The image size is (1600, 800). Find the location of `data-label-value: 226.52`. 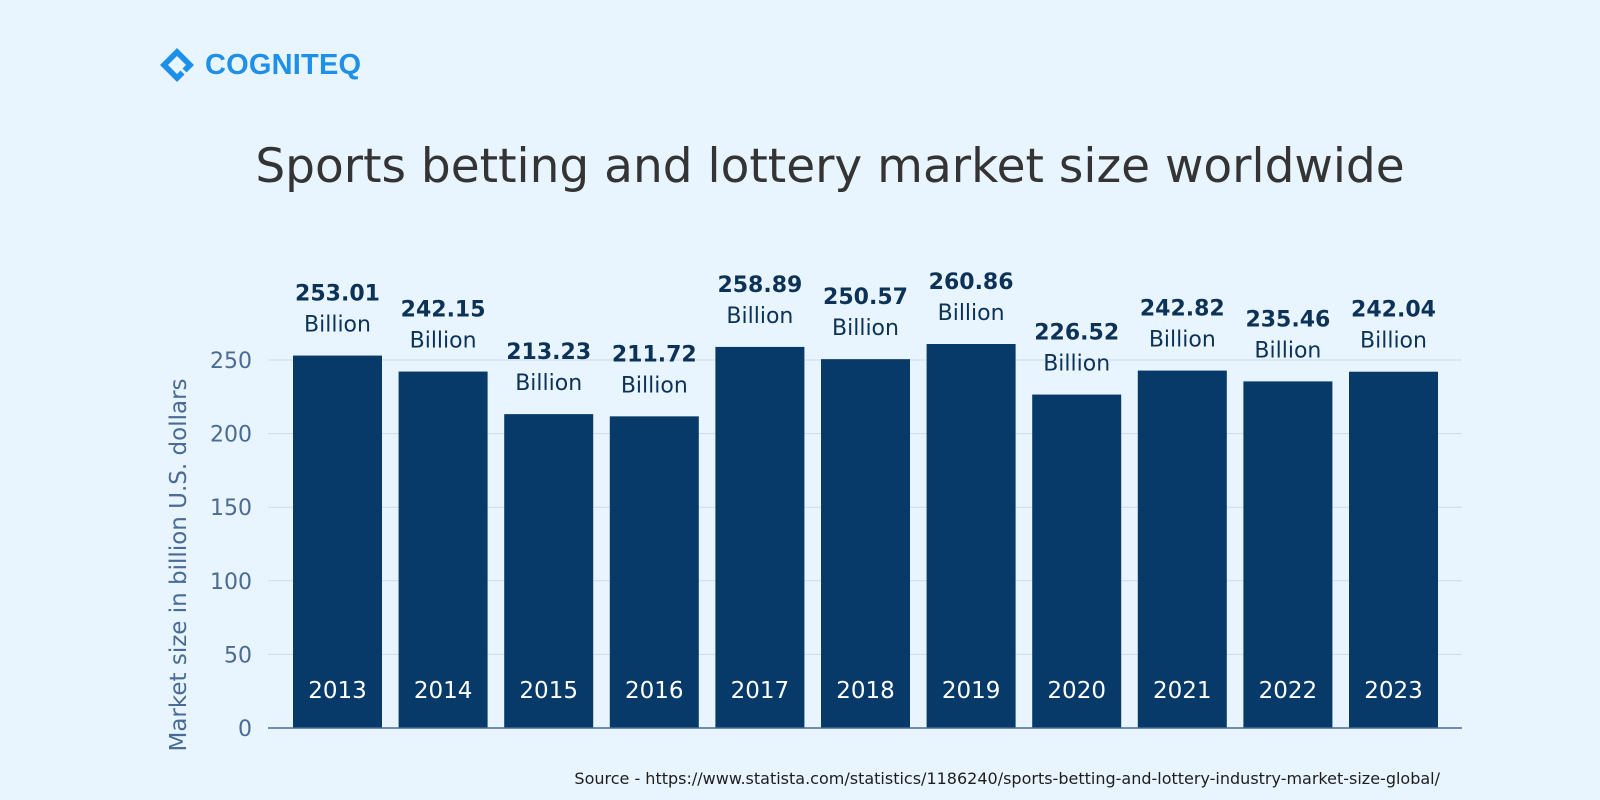

data-label-value: 226.52 is located at coordinates (1076, 333).